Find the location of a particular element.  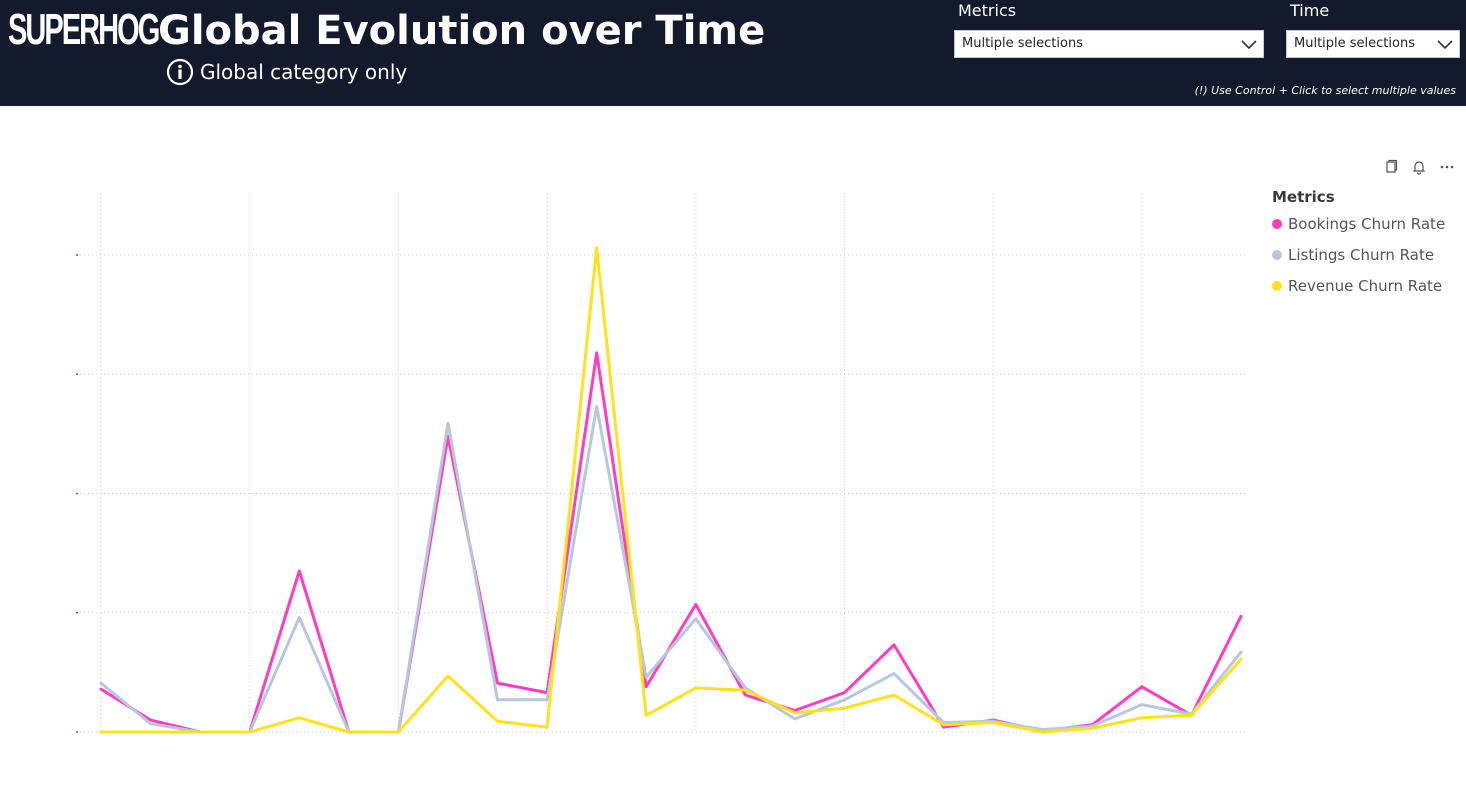

legend-item-revenue-churn-rate: Revenue Churn Rate is located at coordinates (1358, 285).